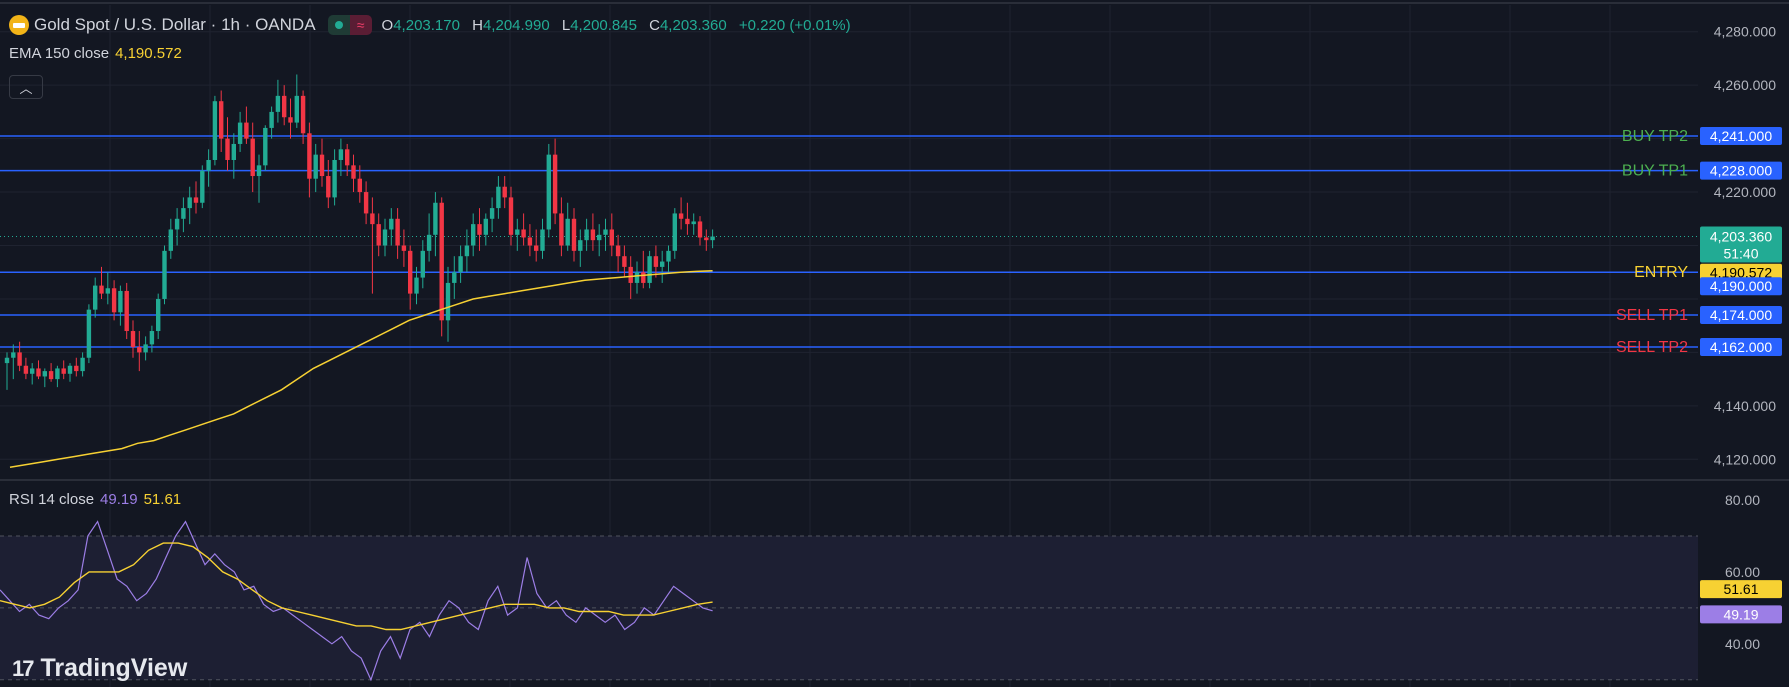  I want to click on ema-legend: EMA 150 close 4,190.572, so click(95, 53).